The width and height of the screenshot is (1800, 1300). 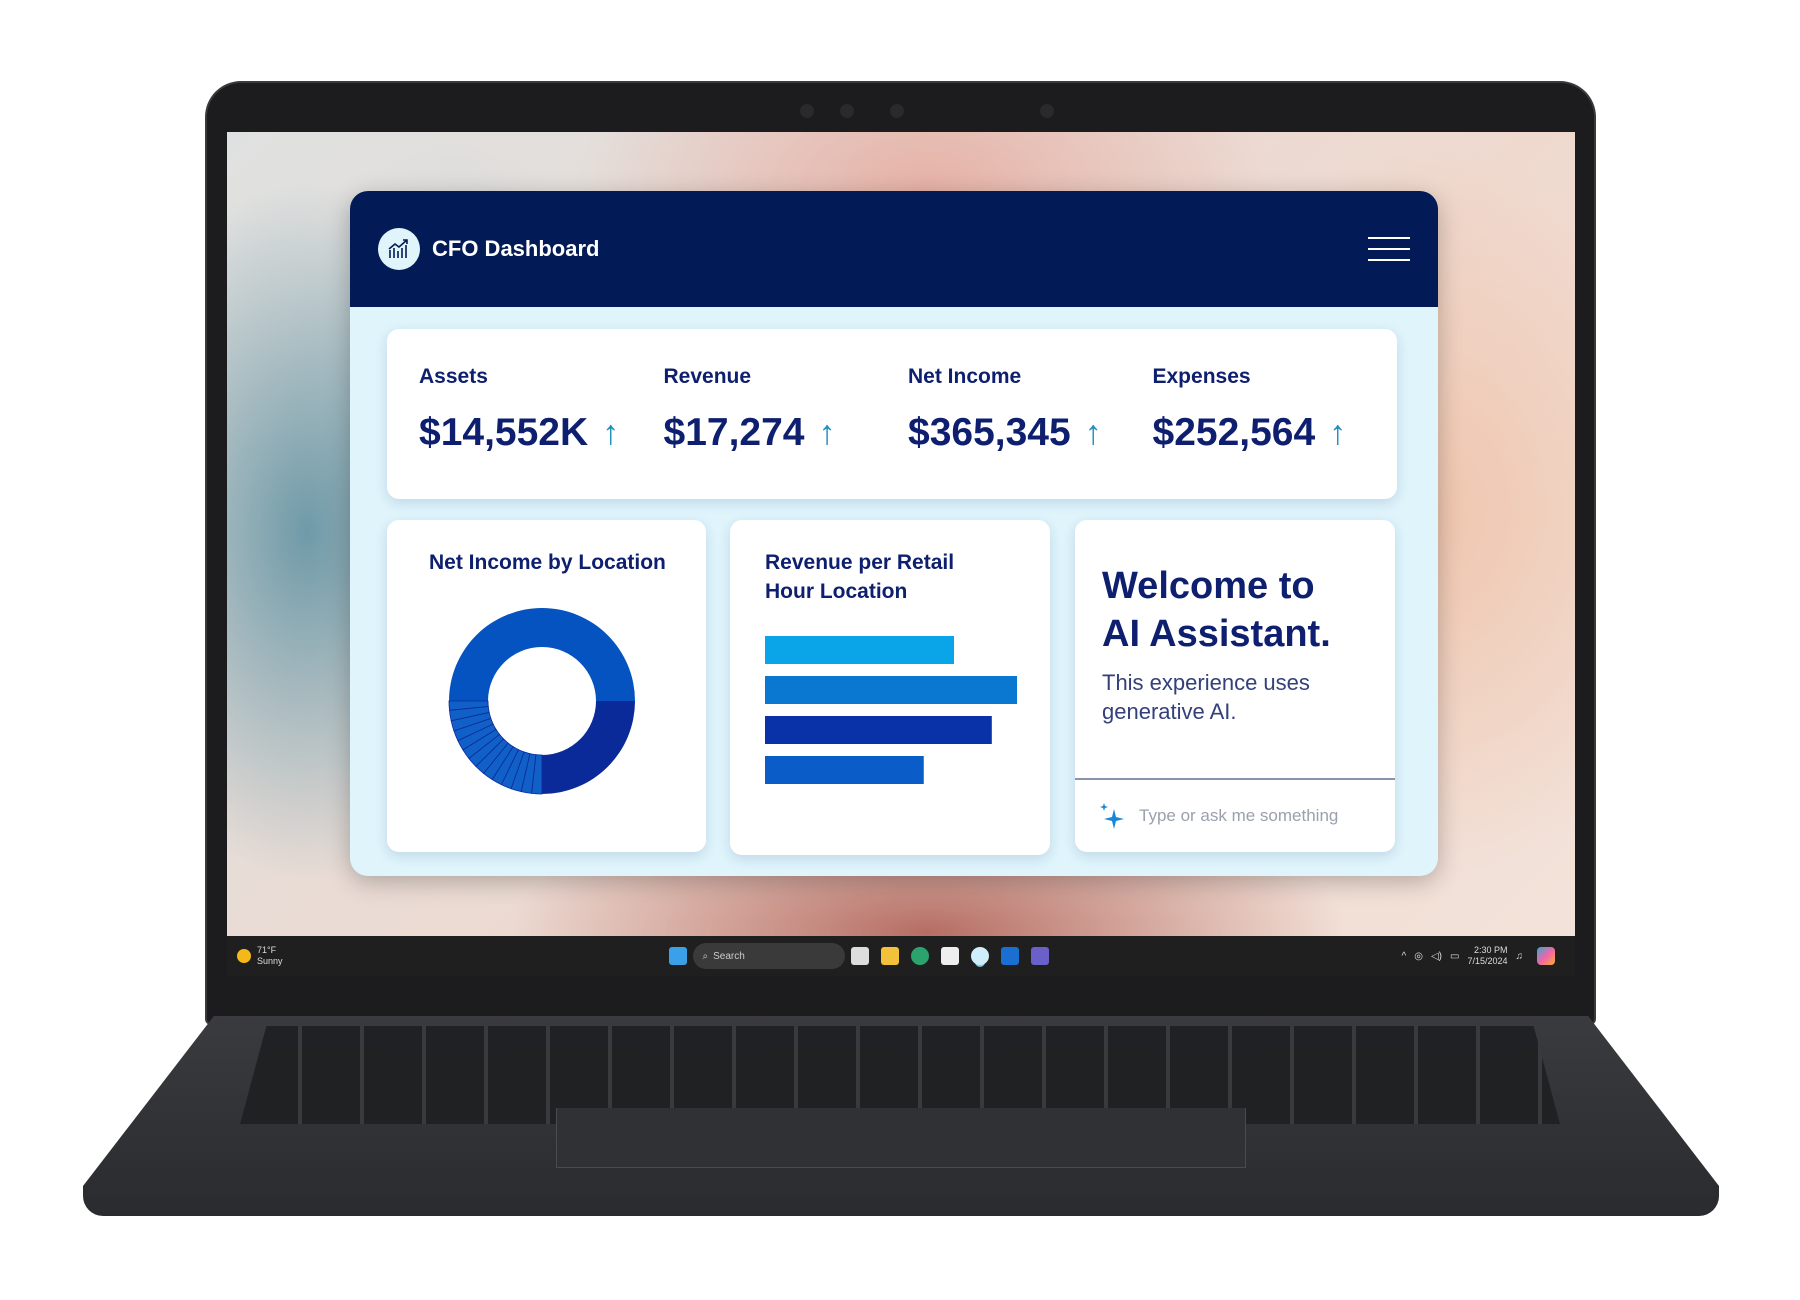 What do you see at coordinates (925, 111) in the screenshot?
I see `webcam-bar` at bounding box center [925, 111].